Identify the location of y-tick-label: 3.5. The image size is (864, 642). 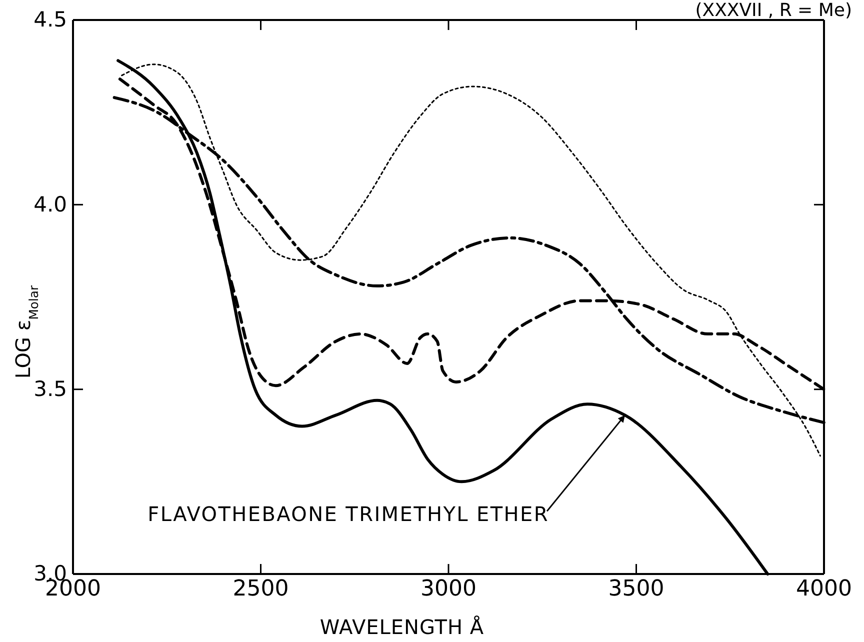
(50, 389).